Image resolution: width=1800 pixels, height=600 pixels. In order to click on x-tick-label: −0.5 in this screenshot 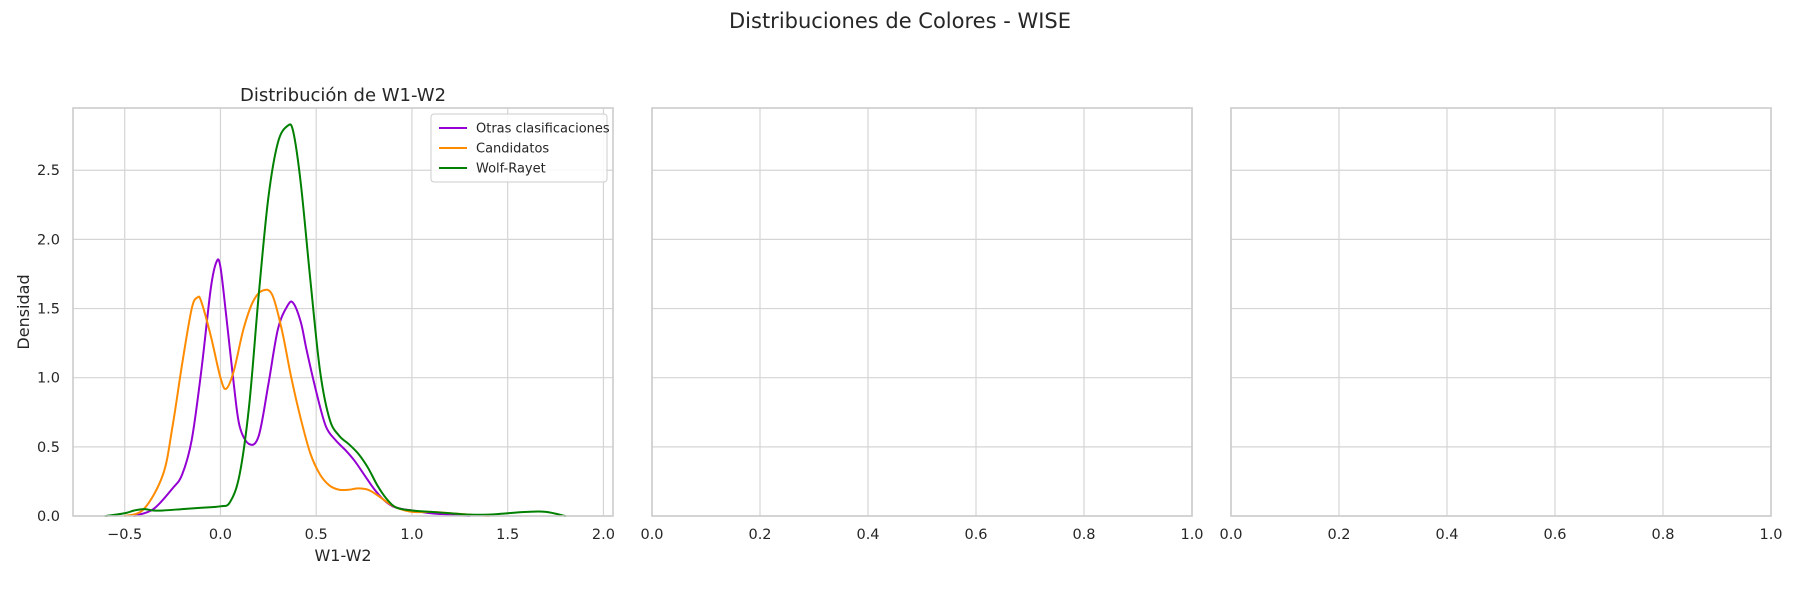, I will do `click(124, 535)`.